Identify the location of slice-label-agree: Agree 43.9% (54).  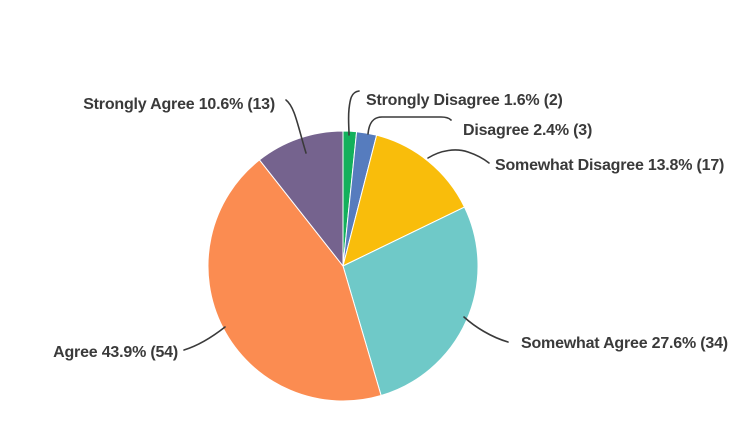
(115, 352).